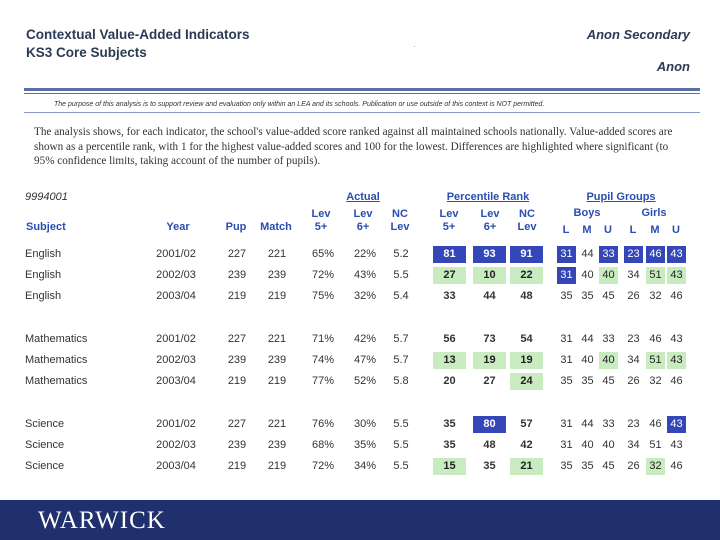 Image resolution: width=720 pixels, height=540 pixels. I want to click on cell-nclev: 5.4, so click(401, 296).